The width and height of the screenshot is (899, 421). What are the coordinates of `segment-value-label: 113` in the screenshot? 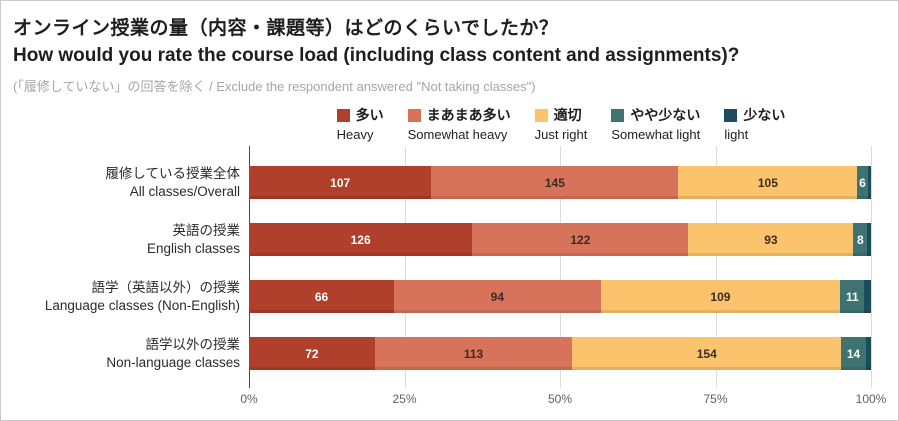 It's located at (473, 353).